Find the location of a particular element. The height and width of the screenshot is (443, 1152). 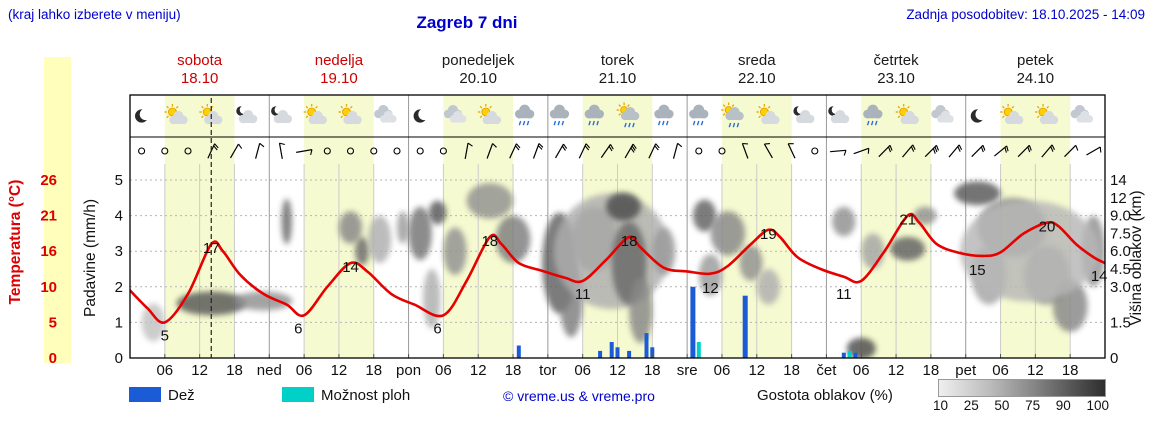

copyright-link: © vreme.us & vreme.pro is located at coordinates (579, 396).